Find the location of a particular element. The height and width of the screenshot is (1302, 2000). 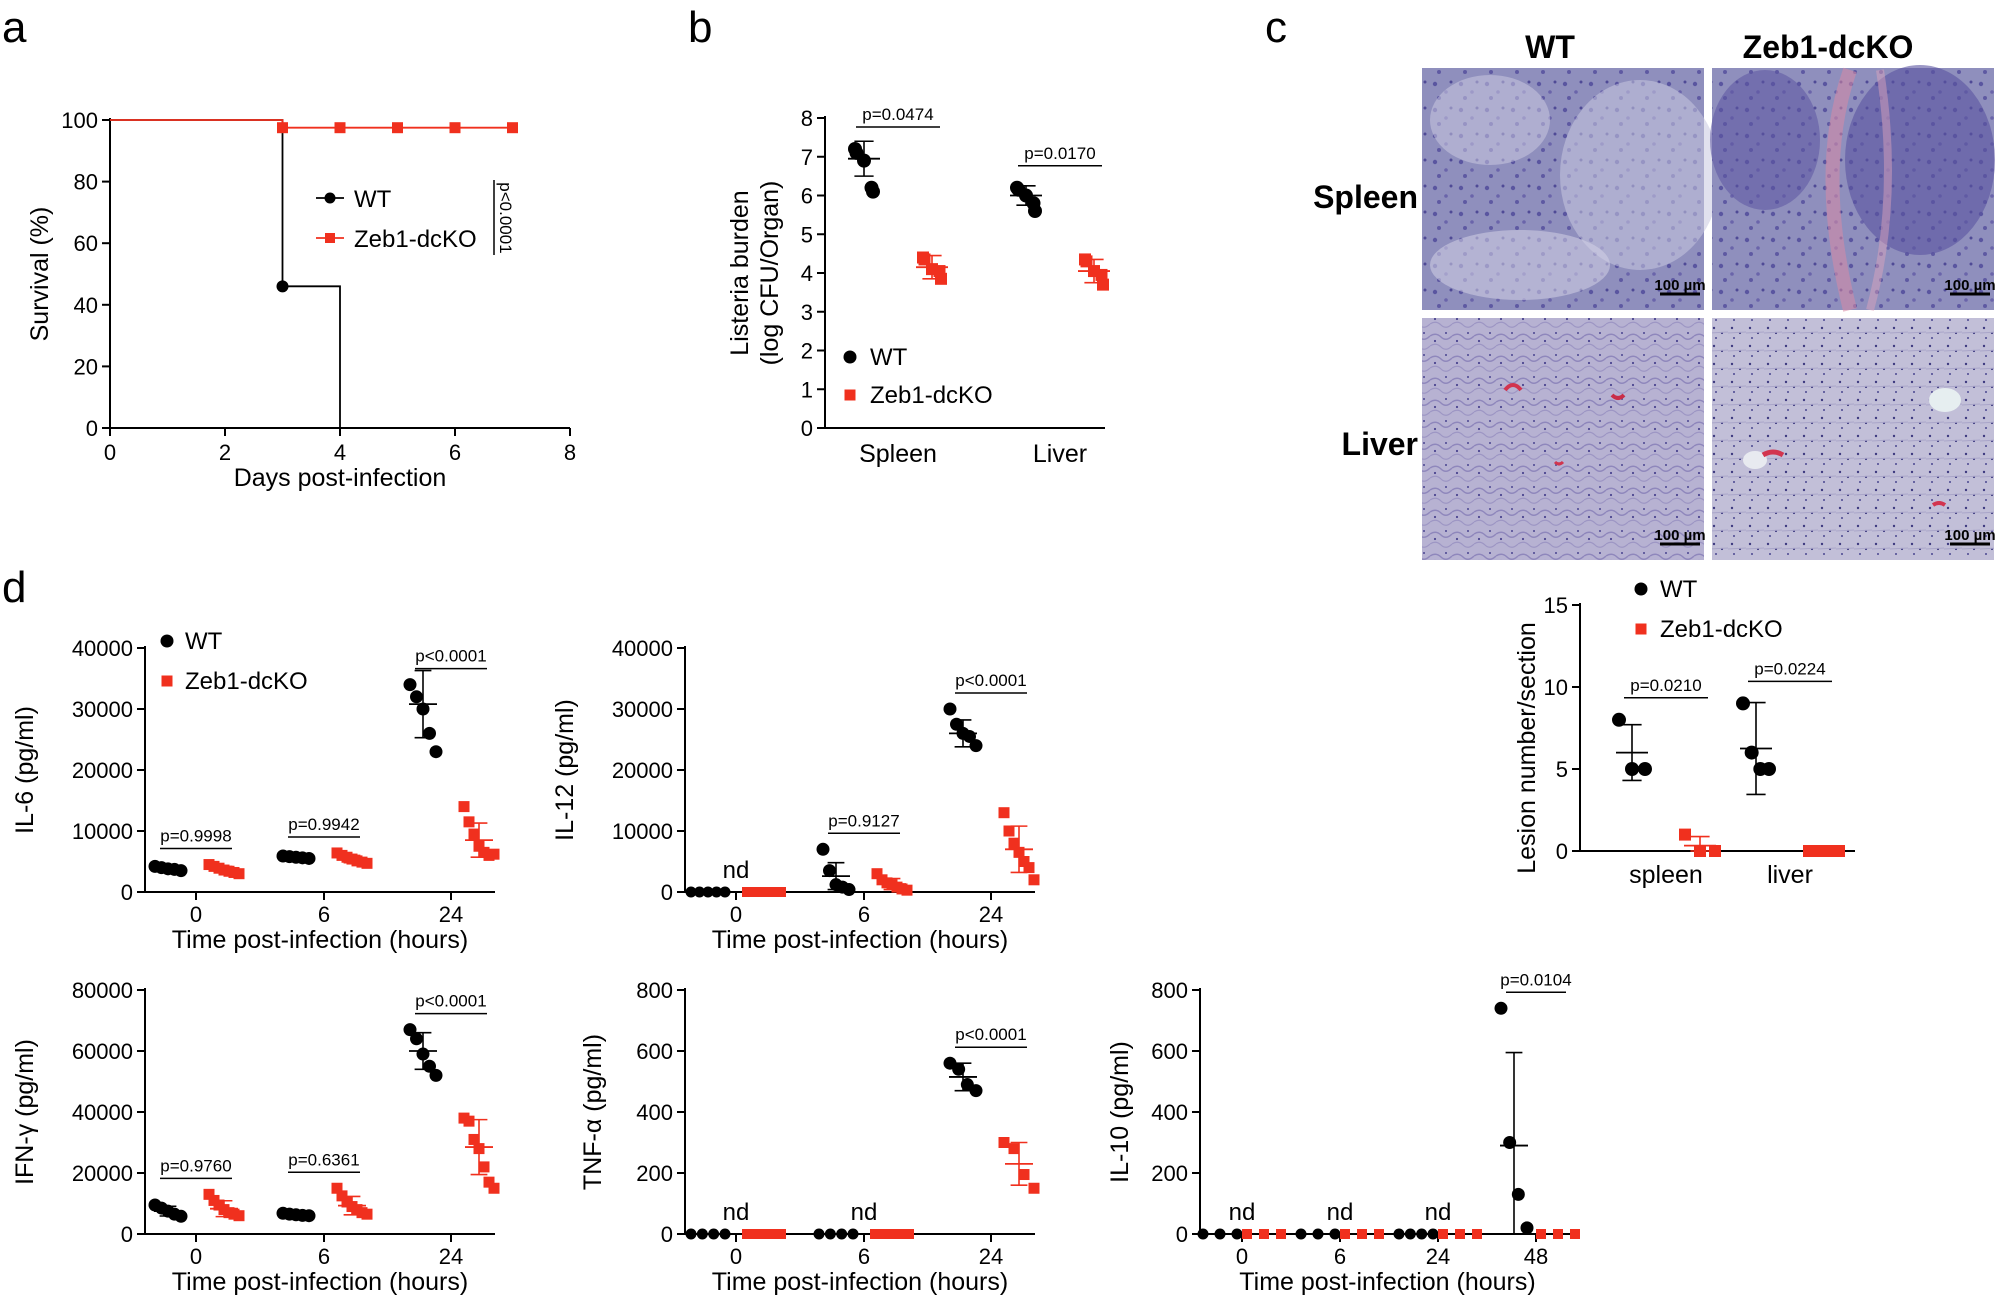

y-axis-label: IL-12 (pg/ml) is located at coordinates (565, 770).